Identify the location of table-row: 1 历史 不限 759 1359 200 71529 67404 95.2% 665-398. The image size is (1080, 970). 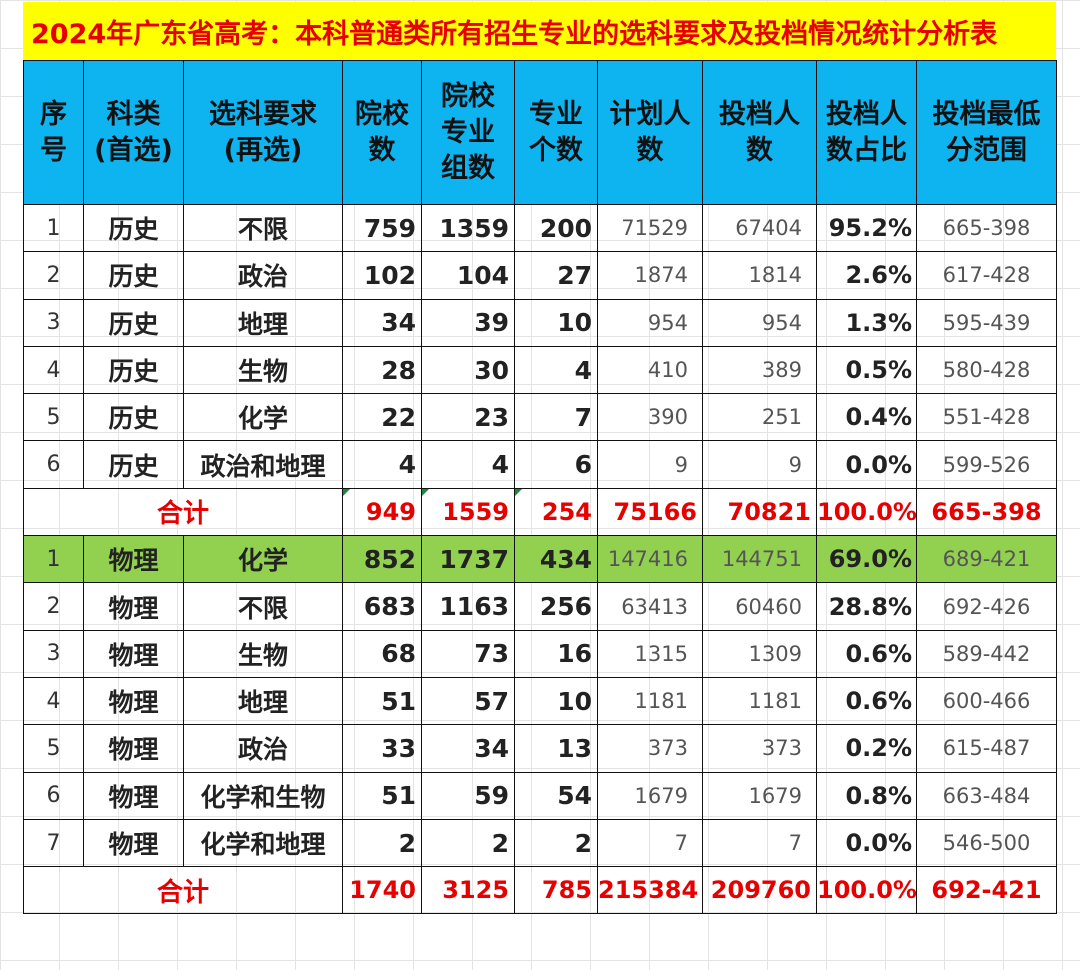
(540, 228).